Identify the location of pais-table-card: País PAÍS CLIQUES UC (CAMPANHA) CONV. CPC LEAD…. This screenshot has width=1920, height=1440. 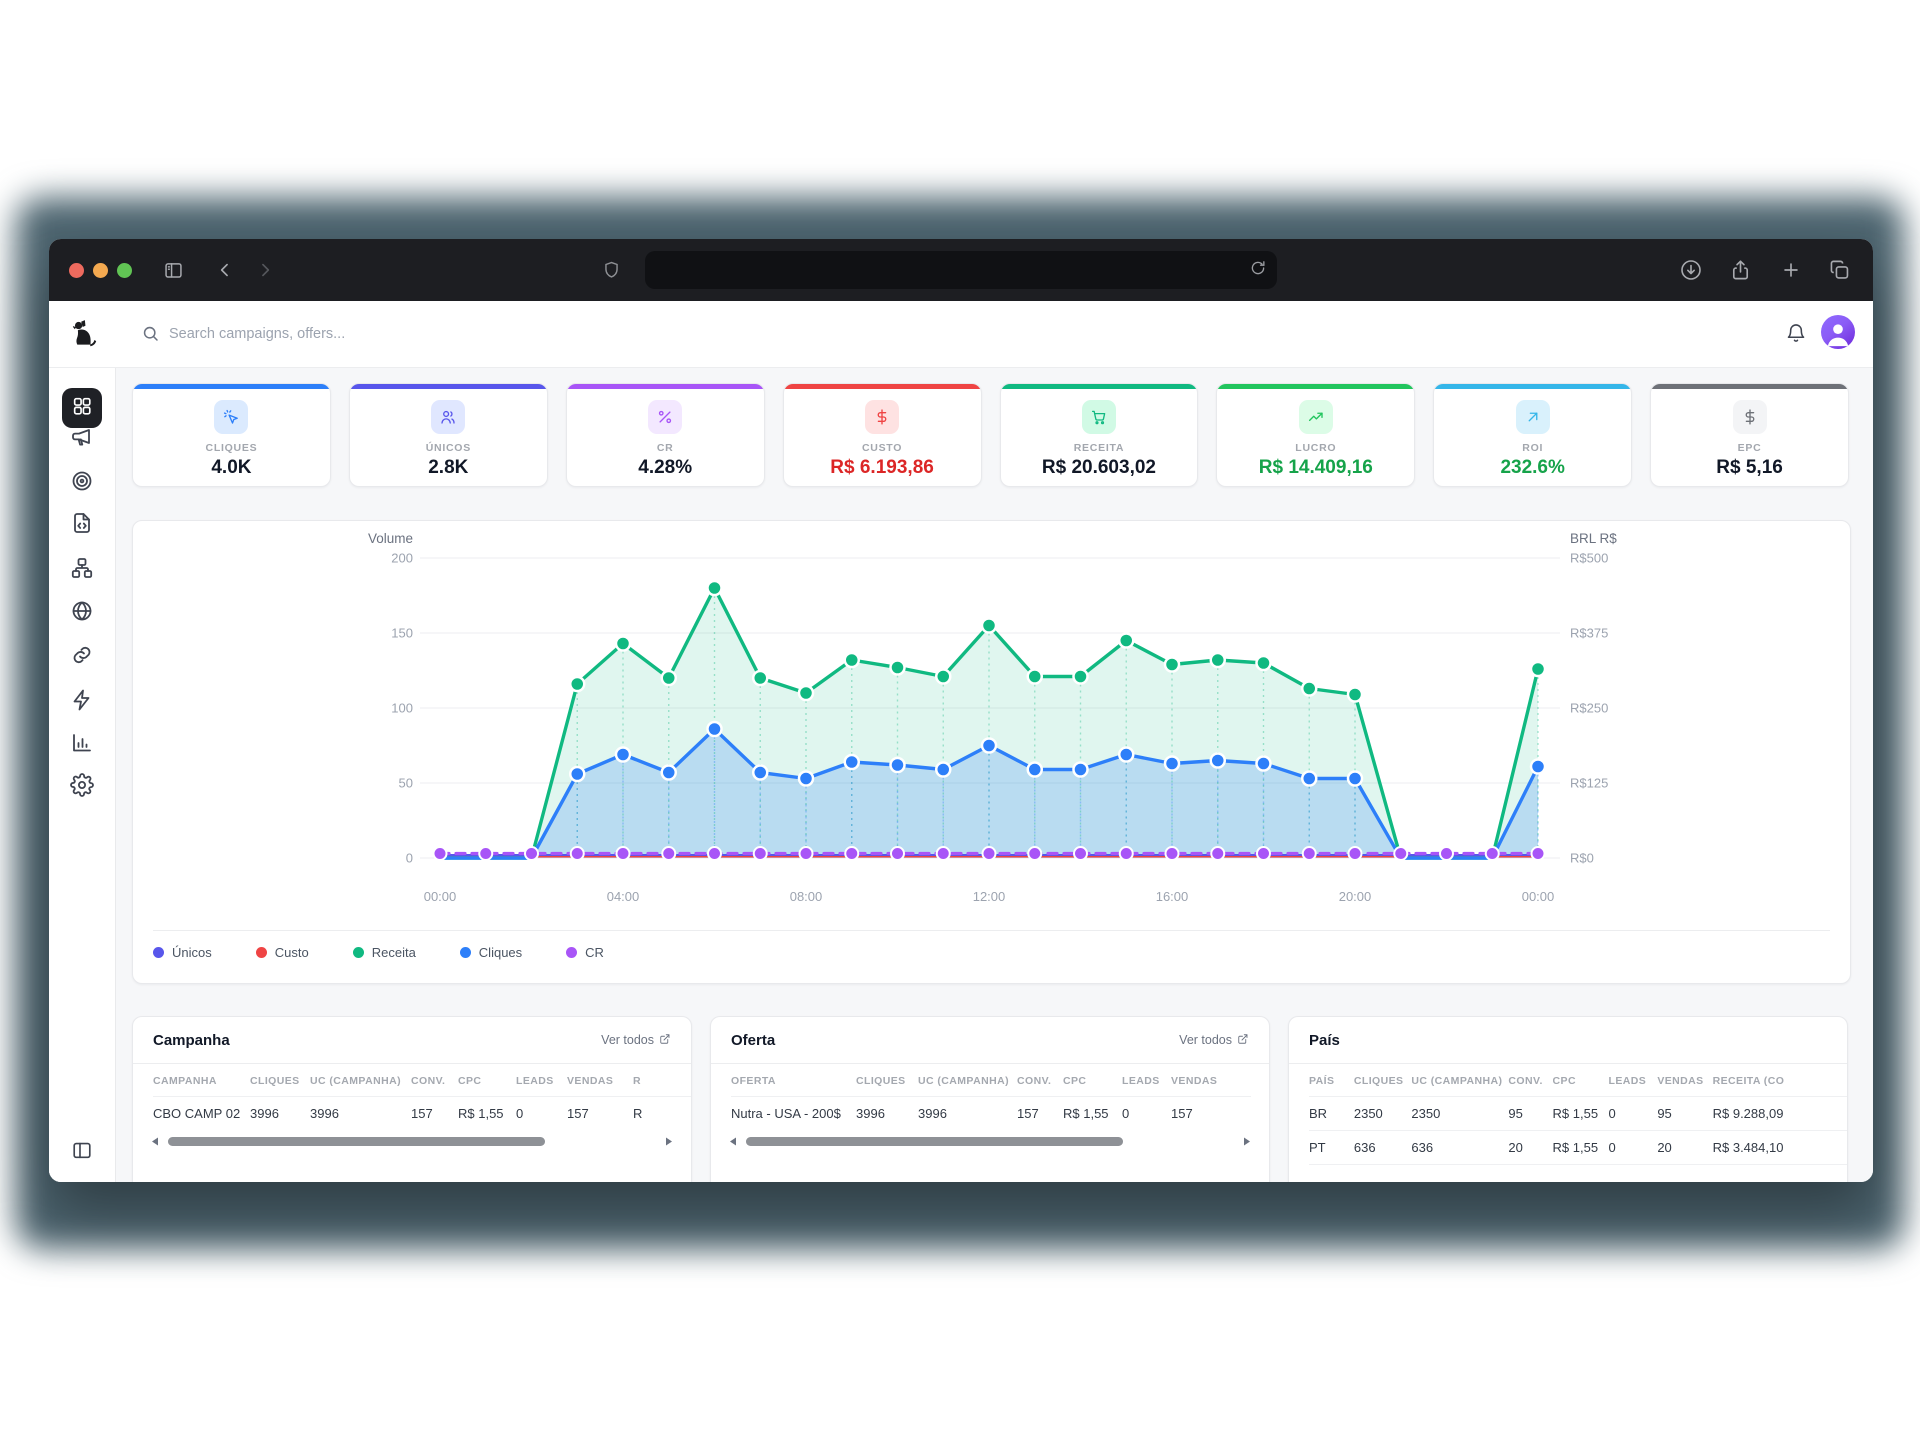
(1568, 1099).